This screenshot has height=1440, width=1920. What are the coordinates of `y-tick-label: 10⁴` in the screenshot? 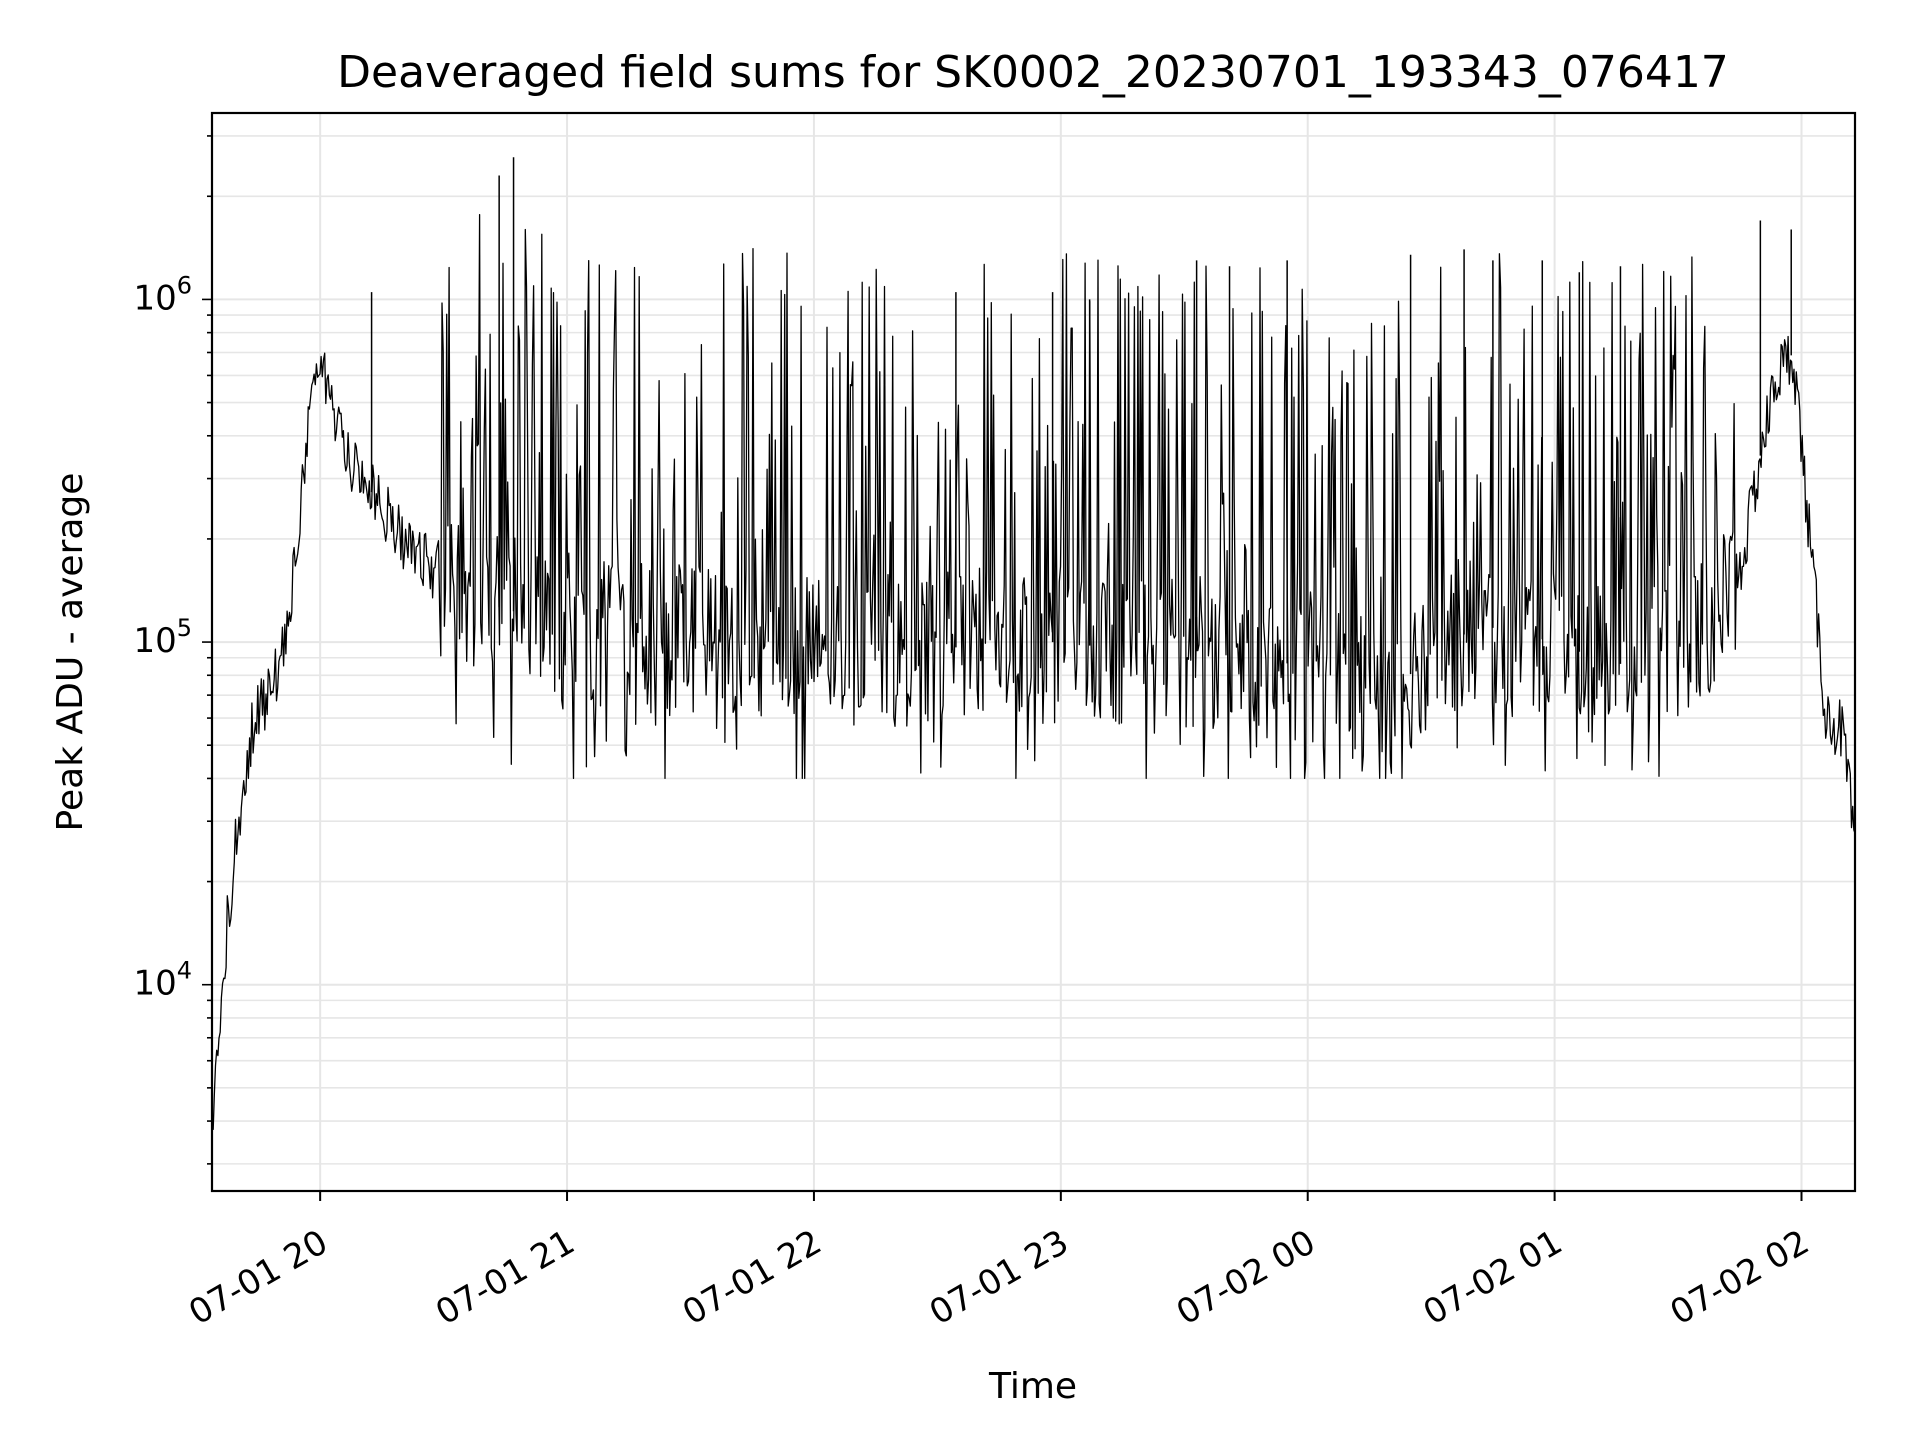 It's located at (162, 980).